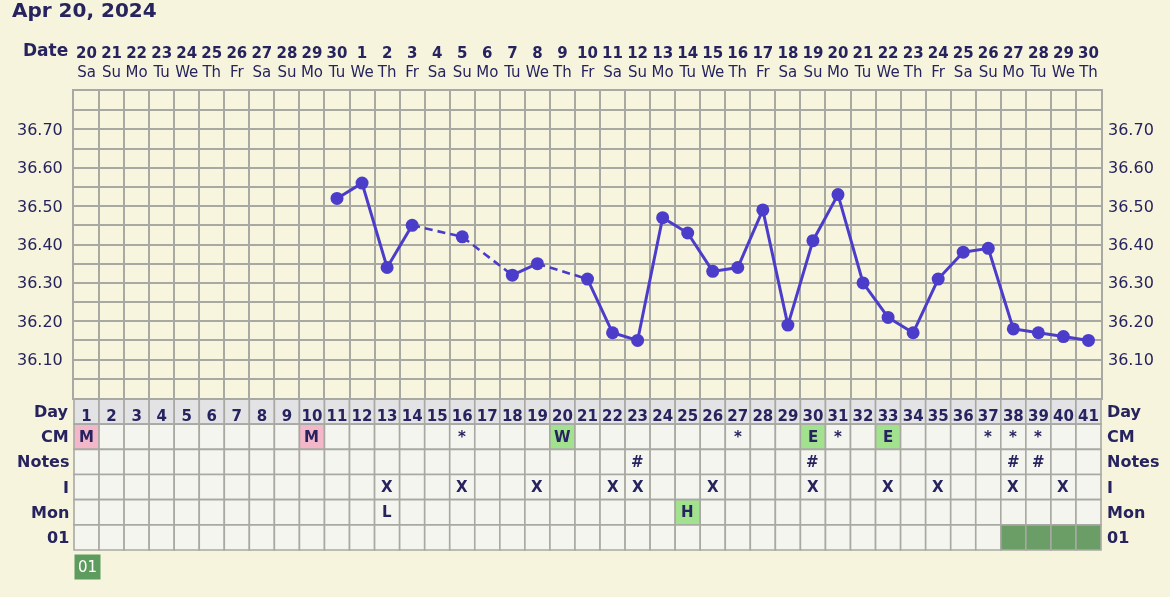  What do you see at coordinates (738, 62) in the screenshot?
I see `x2-tick-label: 16 Th` at bounding box center [738, 62].